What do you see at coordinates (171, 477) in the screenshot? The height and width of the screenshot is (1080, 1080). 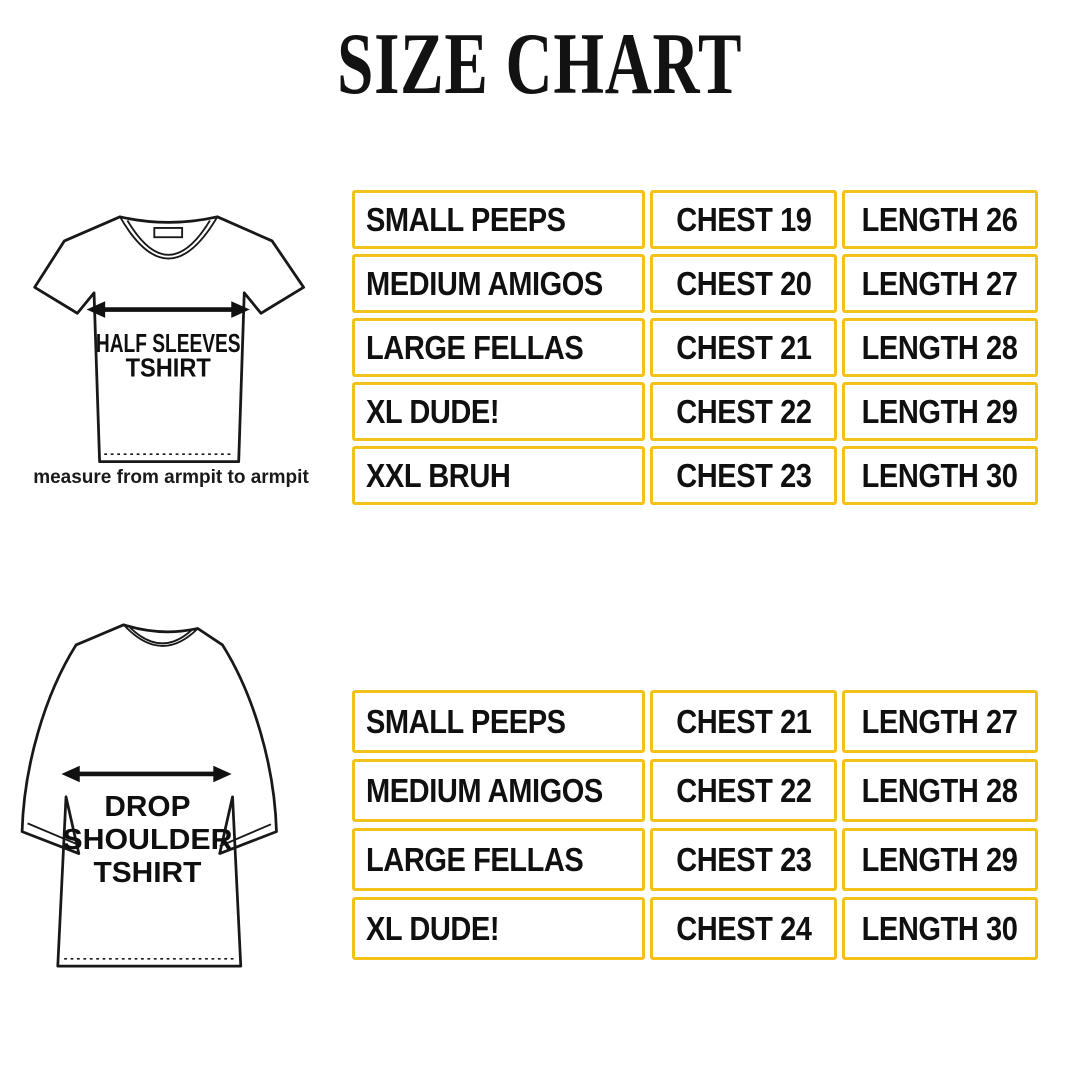 I see `measure-caption: measure from armpit to armpit` at bounding box center [171, 477].